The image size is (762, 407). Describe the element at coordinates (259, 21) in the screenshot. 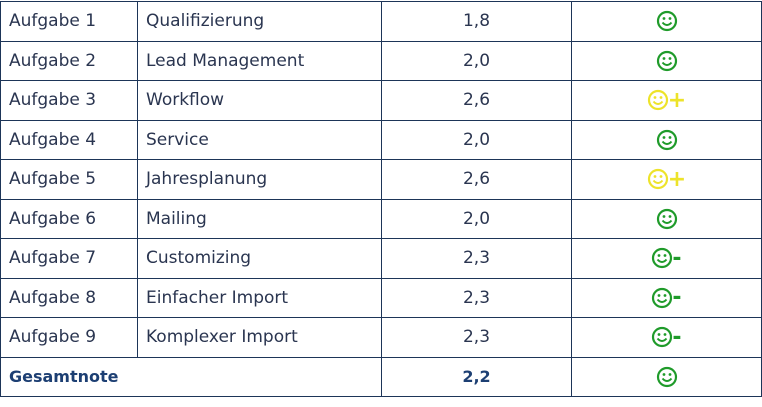

I see `topic-cell: Qualifizierung` at that location.